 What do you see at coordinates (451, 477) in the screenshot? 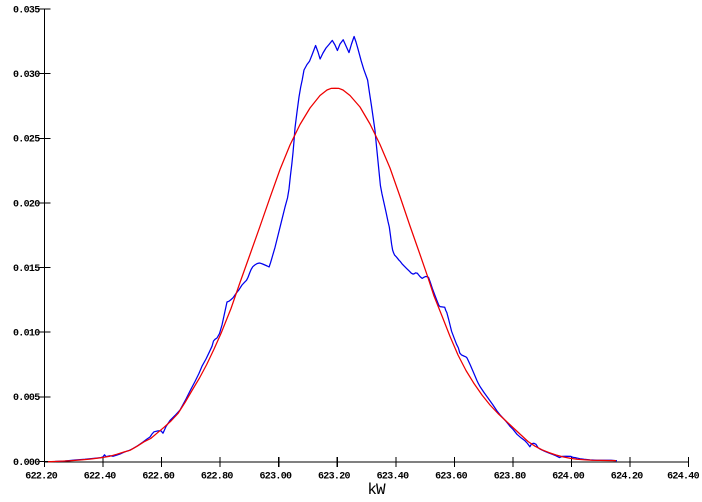
I see `svg-text: 623.60` at bounding box center [451, 477].